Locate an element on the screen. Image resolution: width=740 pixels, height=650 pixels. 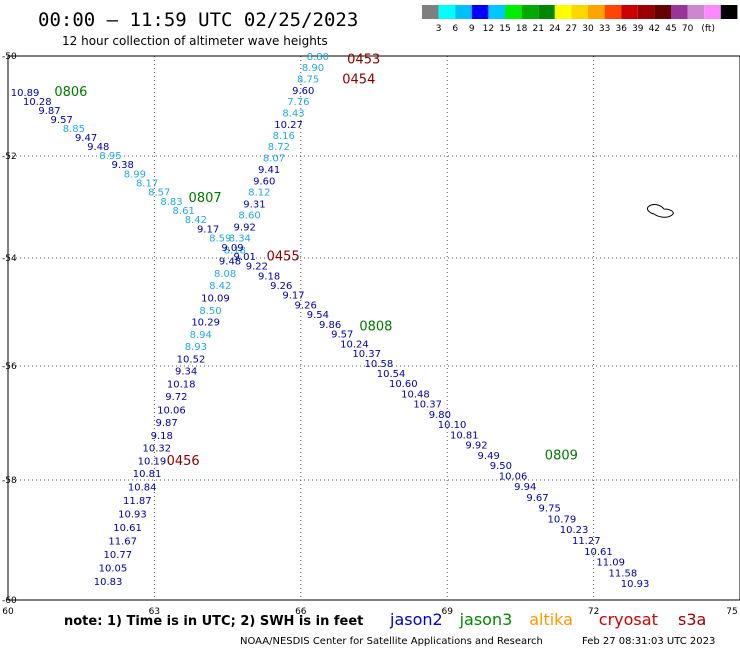
swh-value: 8.75 is located at coordinates (308, 80).